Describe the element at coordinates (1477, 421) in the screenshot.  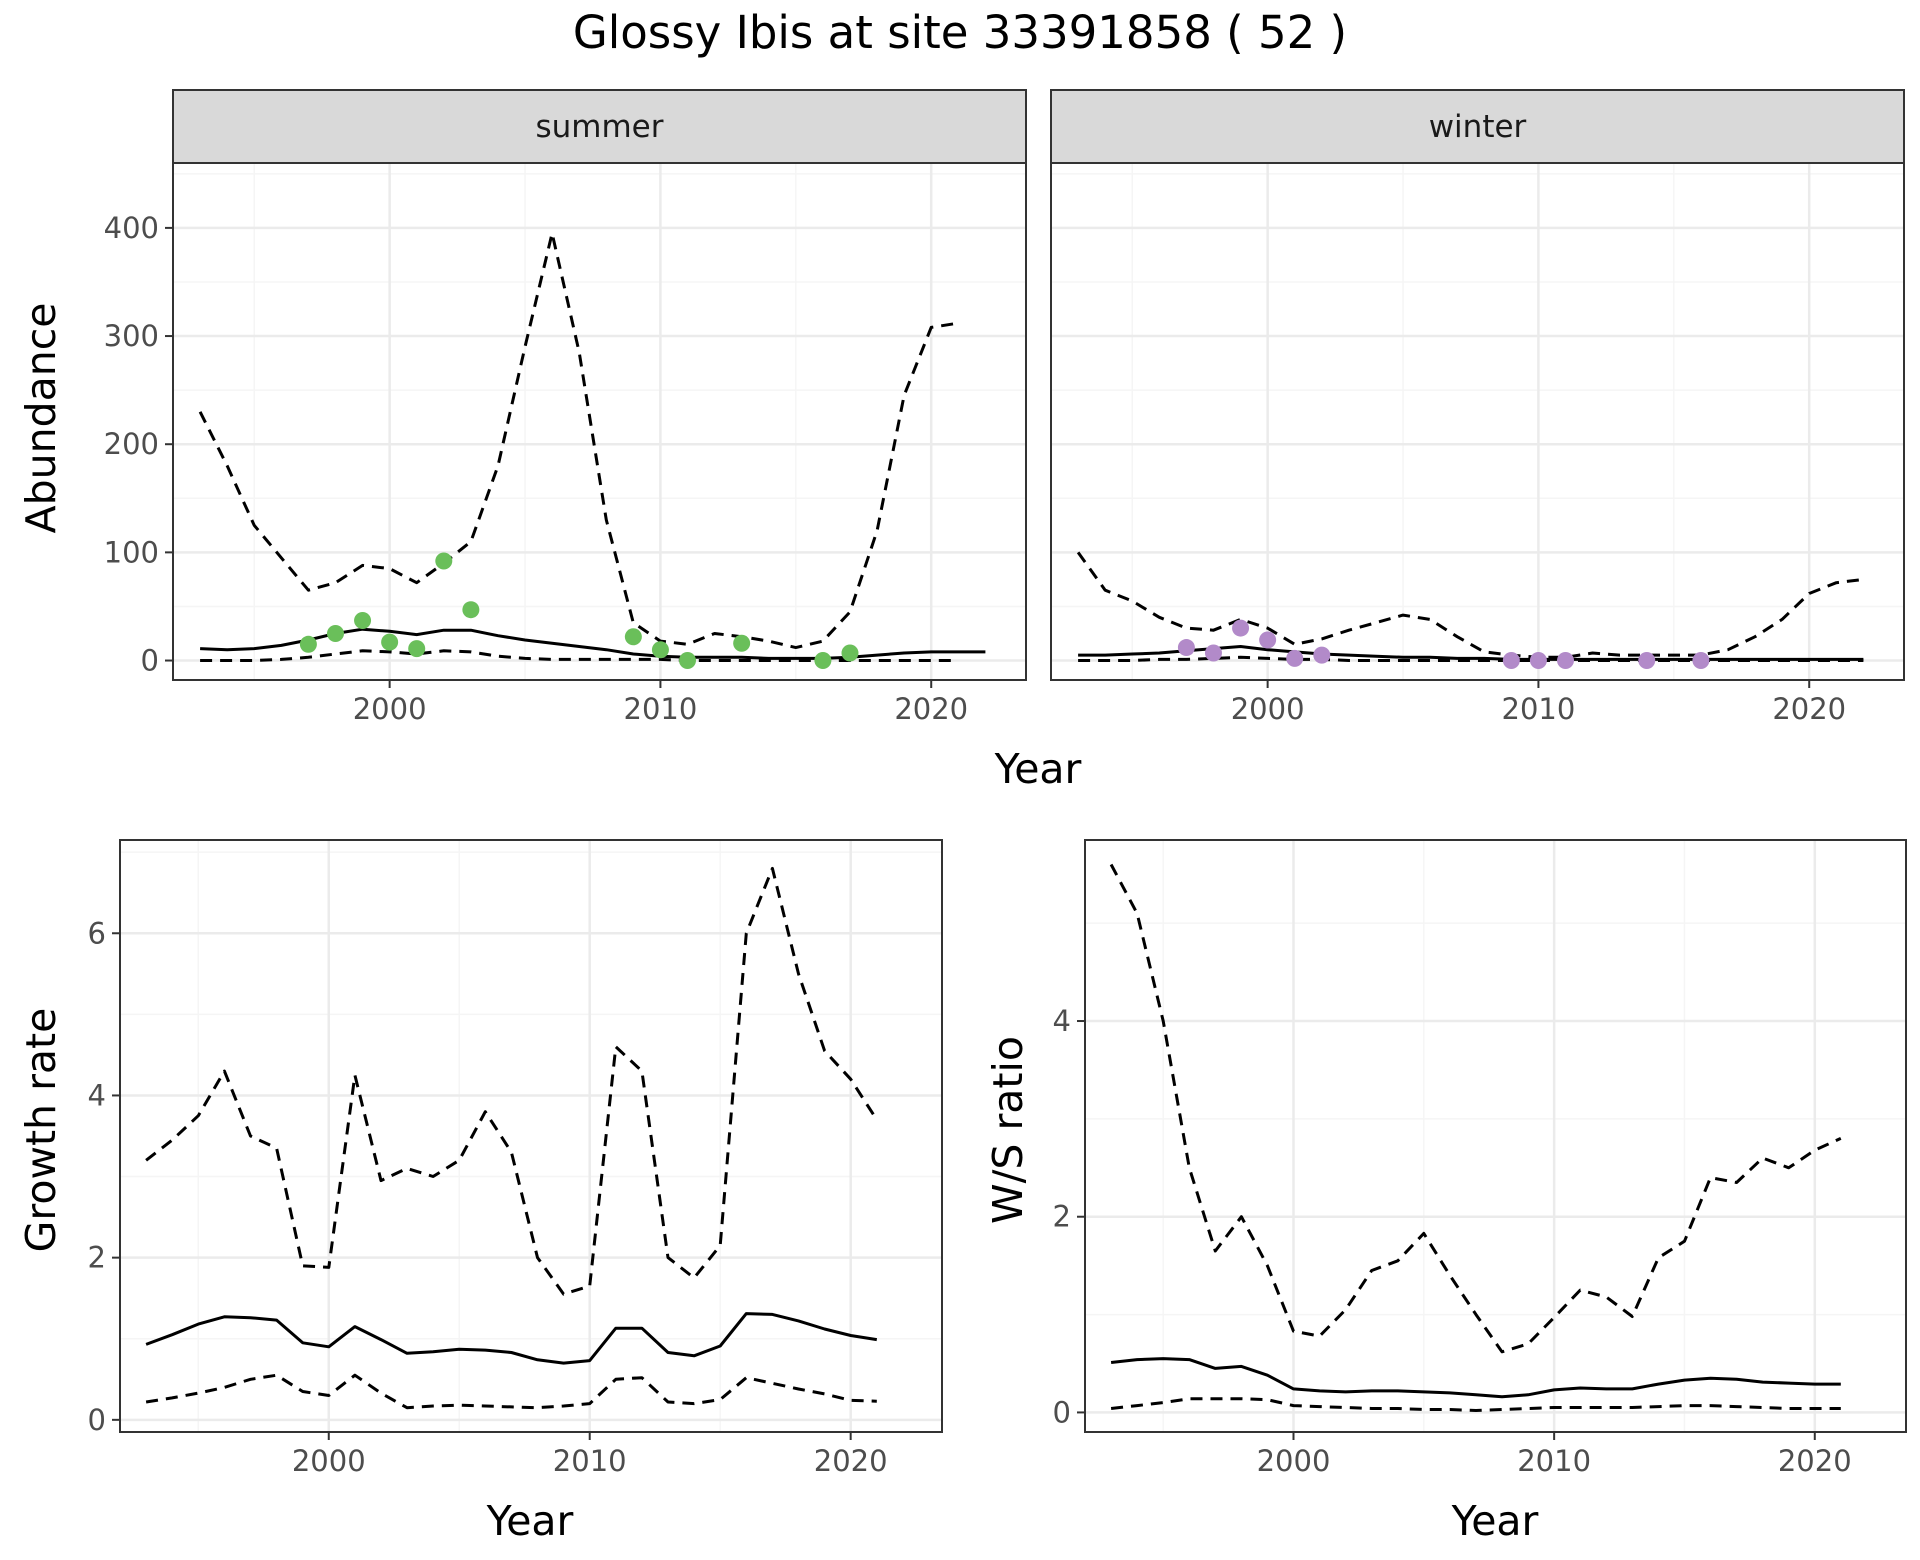
I see `abundance-winter-plot-area` at that location.